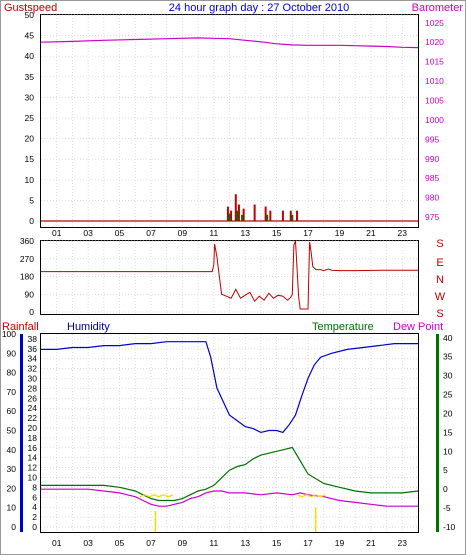 The height and width of the screenshot is (555, 466). What do you see at coordinates (30, 8) in the screenshot?
I see `gustspeed-label: Gustspeed` at bounding box center [30, 8].